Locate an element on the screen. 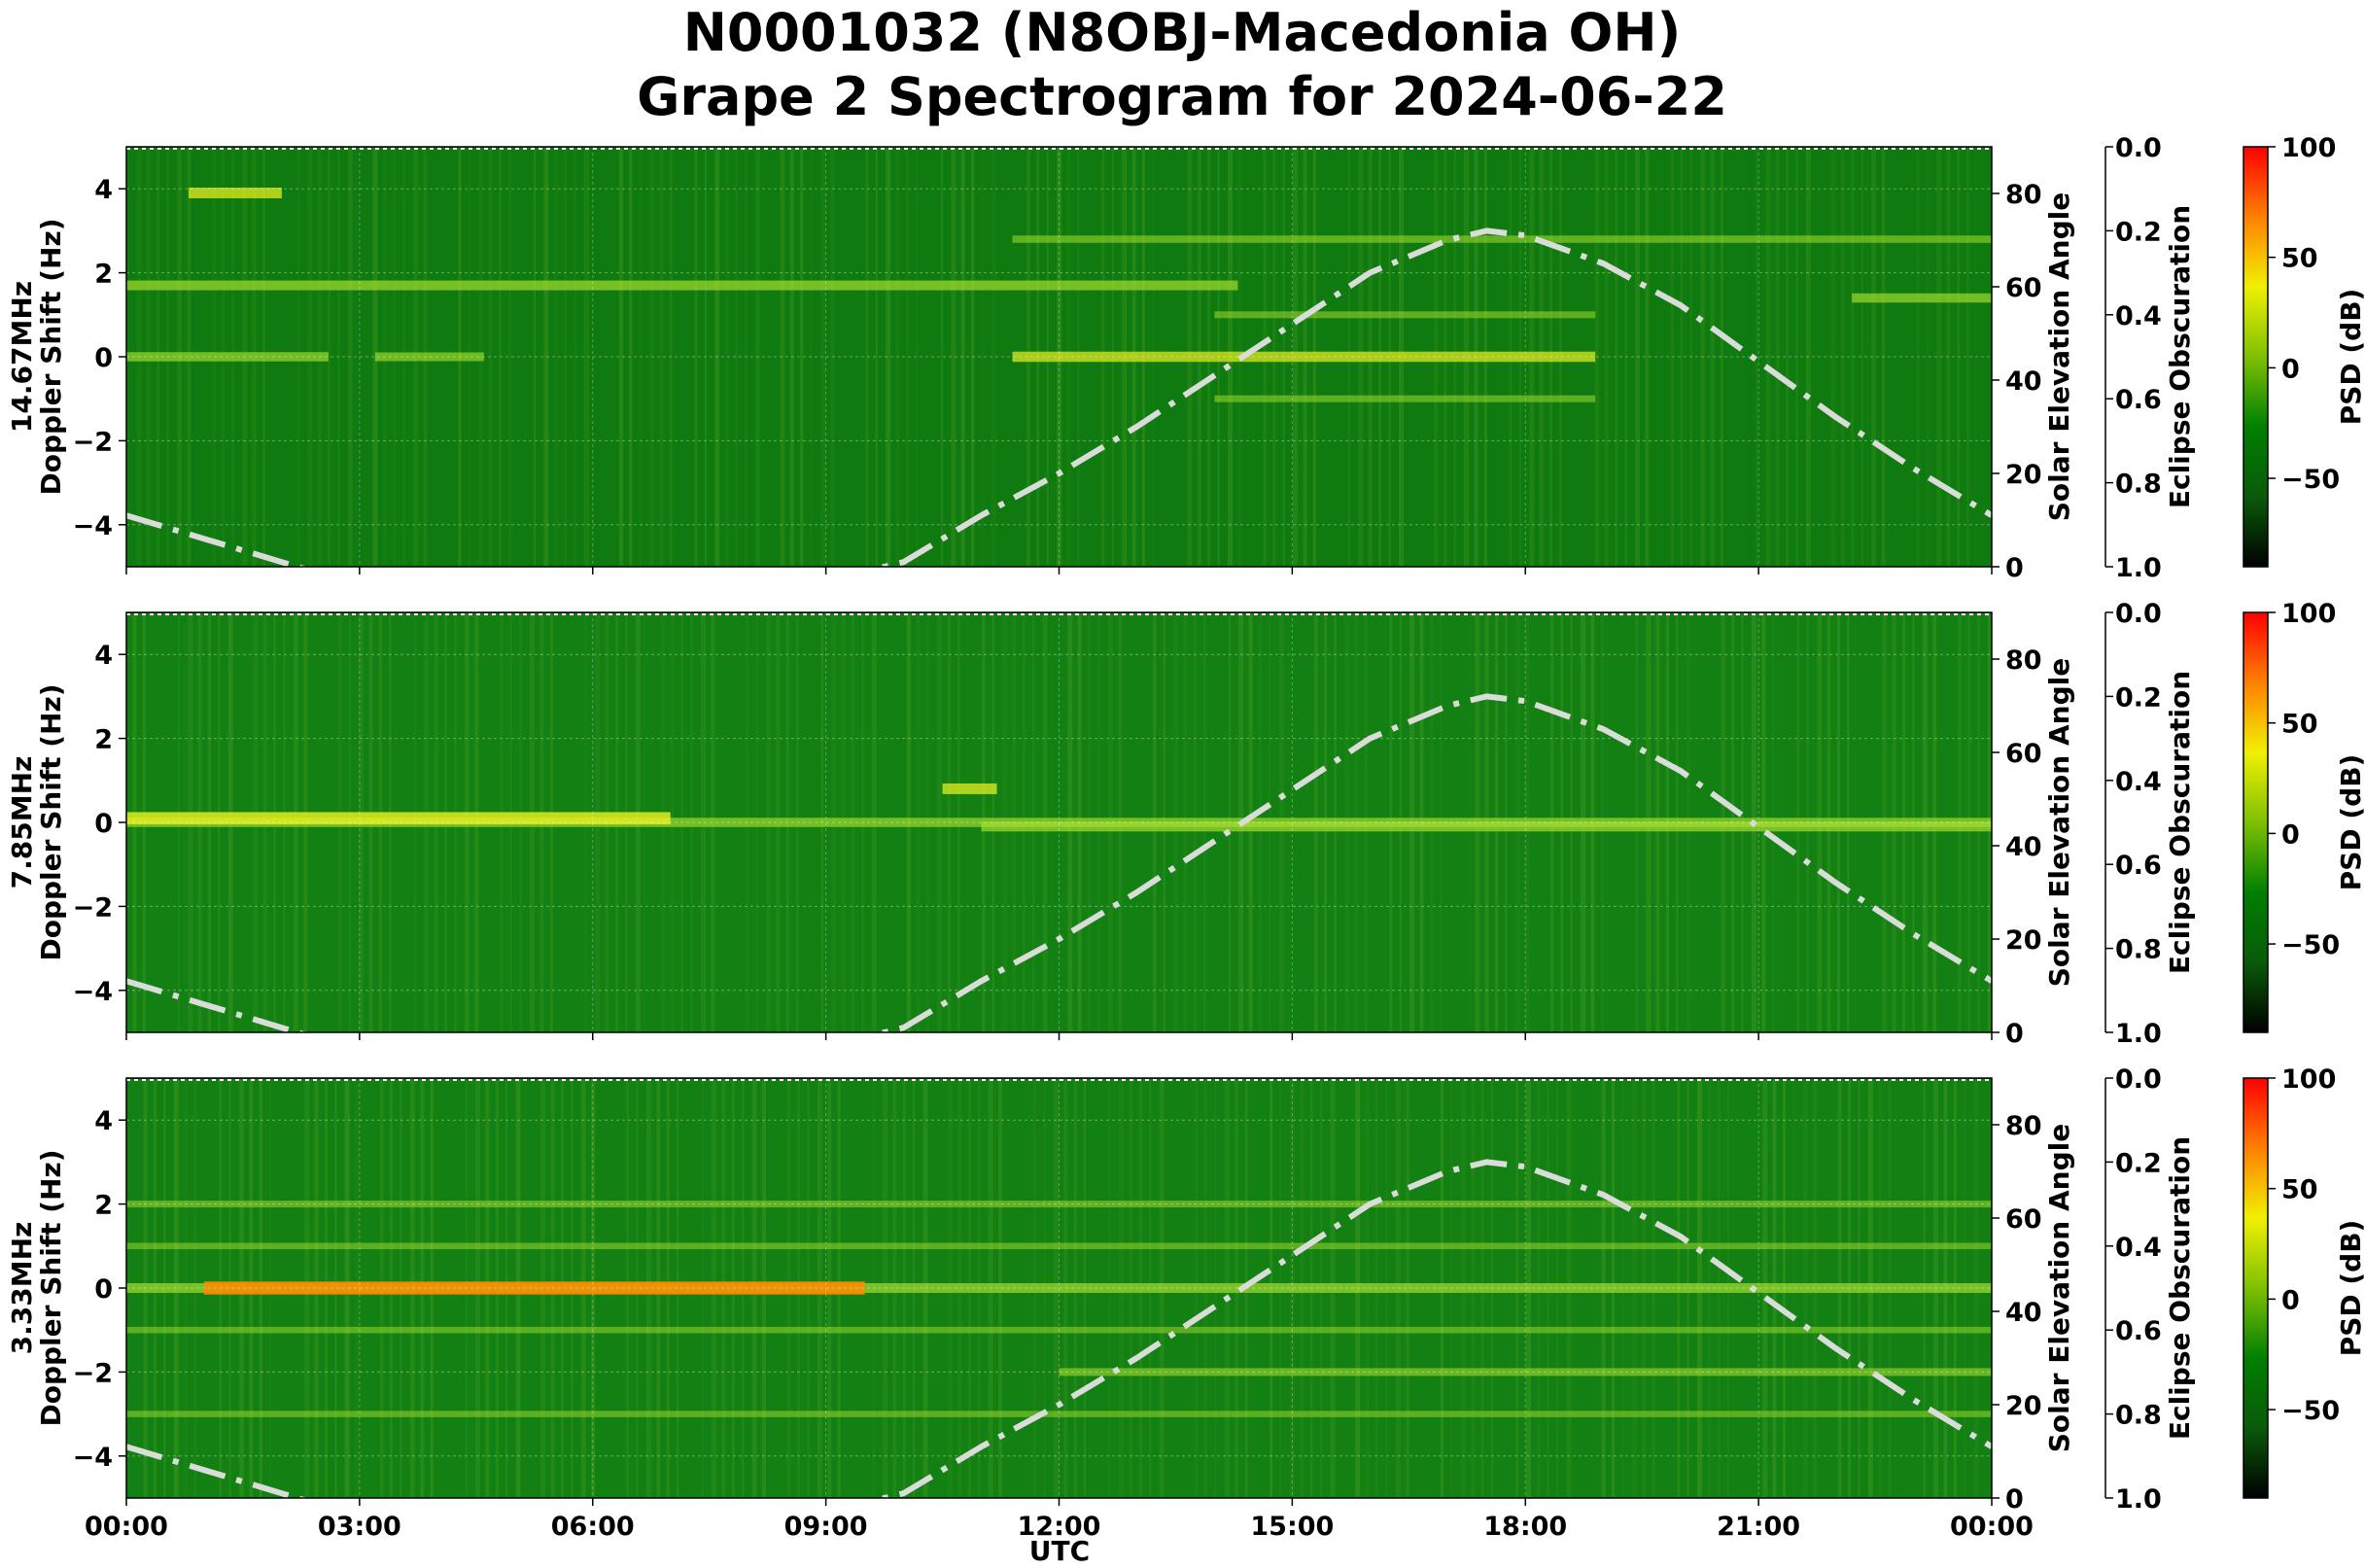  chart-subtitle: Grape 2 Spectrogram for 2024-06-22 is located at coordinates (1182, 96).